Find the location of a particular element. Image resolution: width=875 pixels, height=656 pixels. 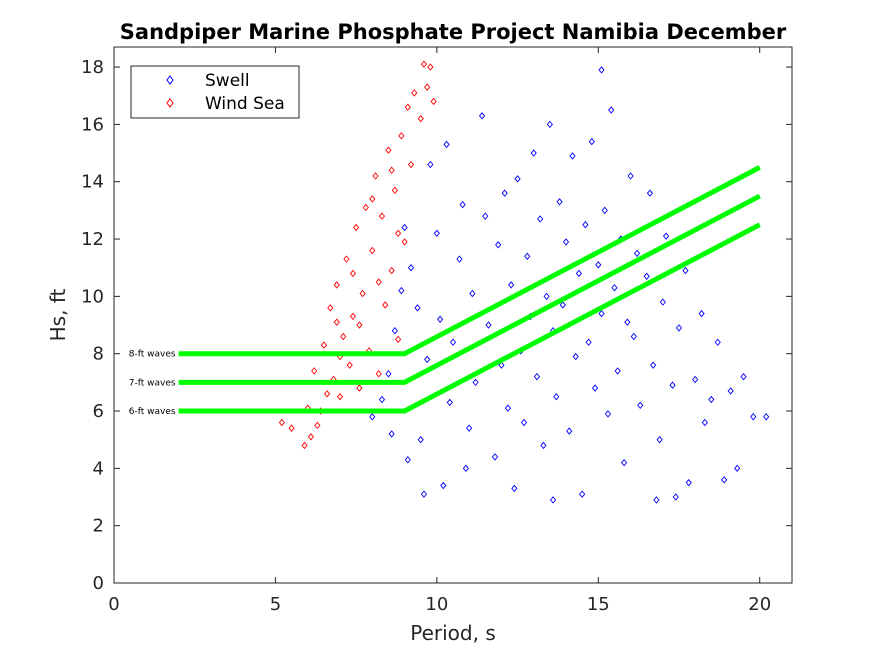

threshold-label-1: 7-ft waves is located at coordinates (152, 383).